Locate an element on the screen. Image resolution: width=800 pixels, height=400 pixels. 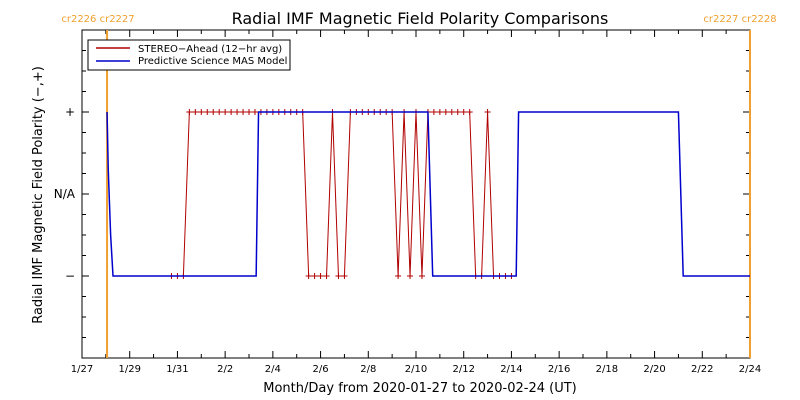
x-tick-label: 1/31 is located at coordinates (177, 369).